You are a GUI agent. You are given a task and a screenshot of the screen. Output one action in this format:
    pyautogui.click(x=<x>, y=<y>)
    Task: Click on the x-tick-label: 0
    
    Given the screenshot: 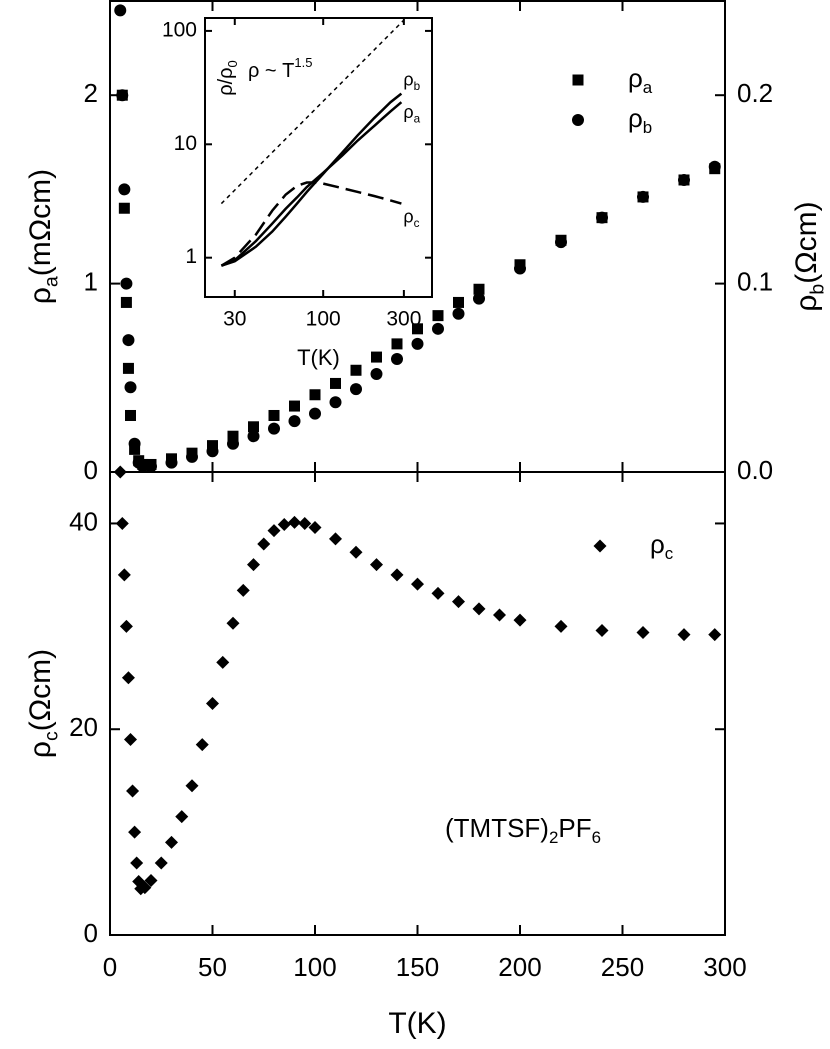 What is the action you would take?
    pyautogui.click(x=110, y=967)
    